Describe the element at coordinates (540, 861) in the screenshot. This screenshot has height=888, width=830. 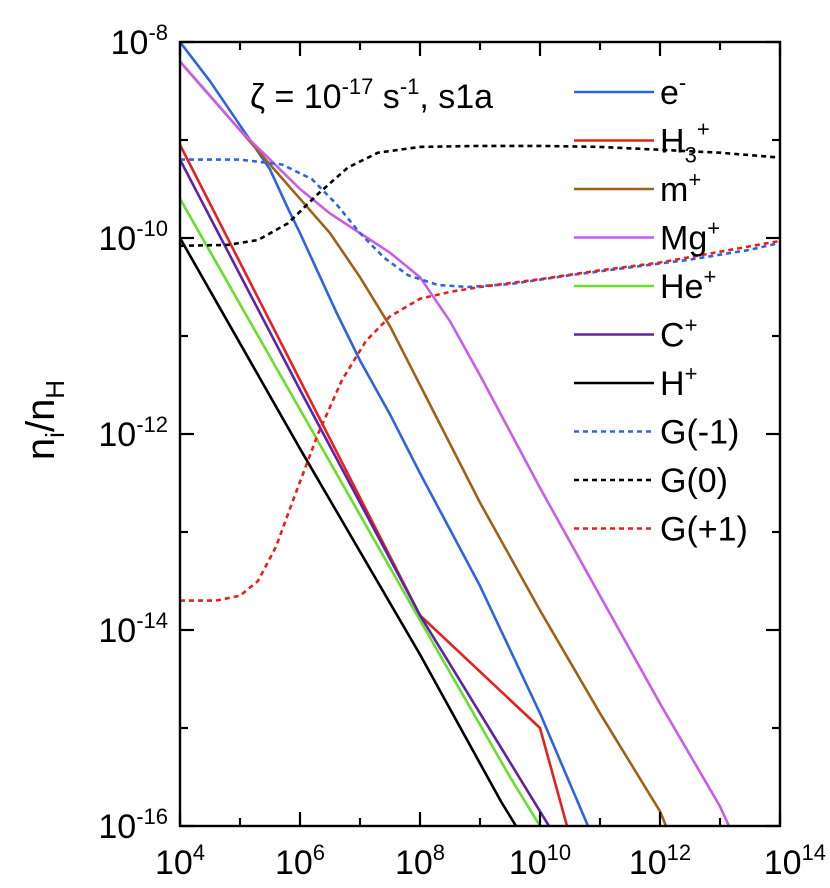
I see `x-tick-label: 10¹⁰` at that location.